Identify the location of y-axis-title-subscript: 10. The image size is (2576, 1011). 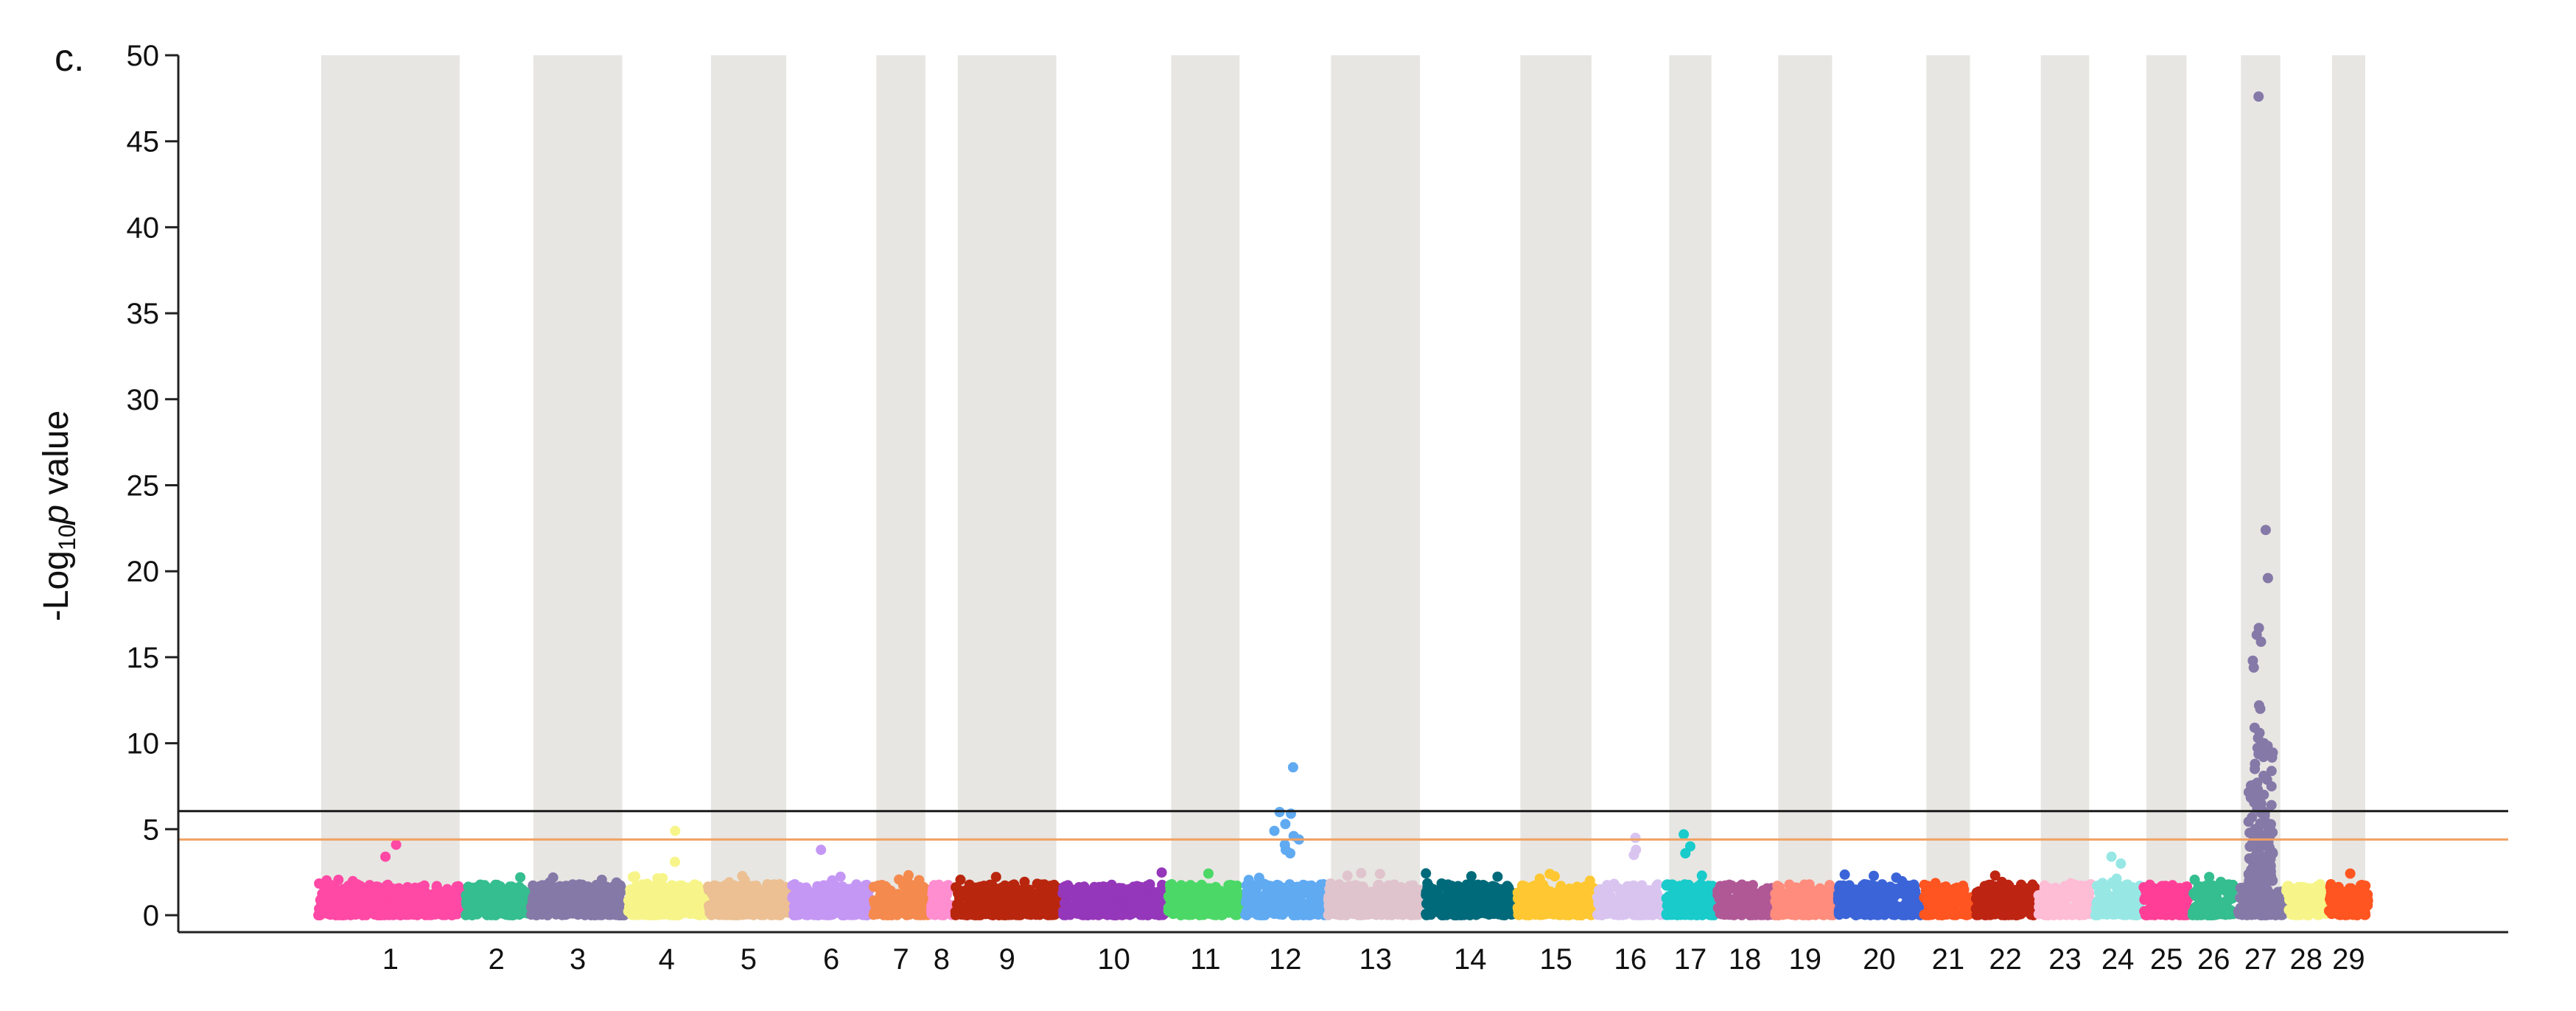
(67, 538).